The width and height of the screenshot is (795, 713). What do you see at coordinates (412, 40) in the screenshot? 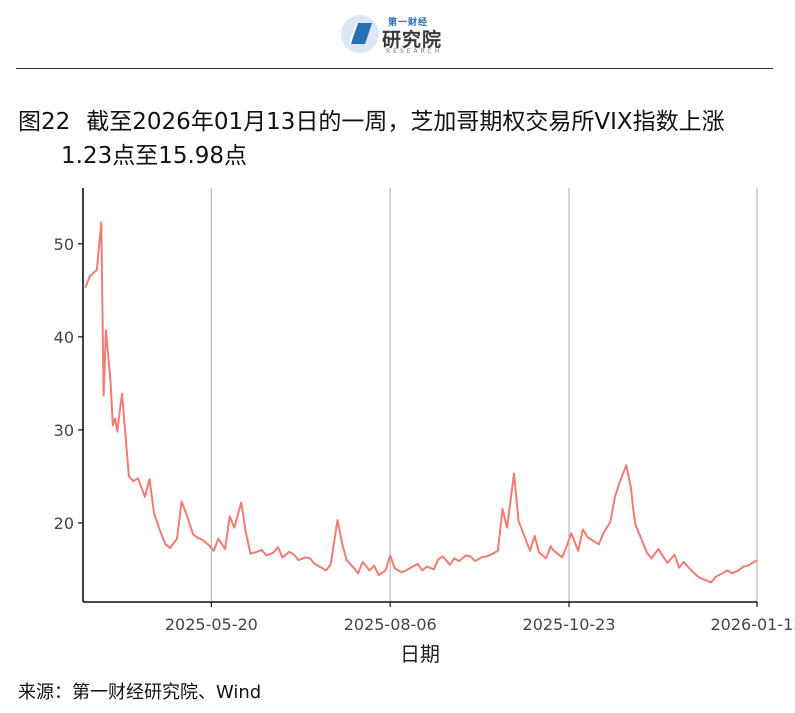
I see `logo-main-text: 研究院` at bounding box center [412, 40].